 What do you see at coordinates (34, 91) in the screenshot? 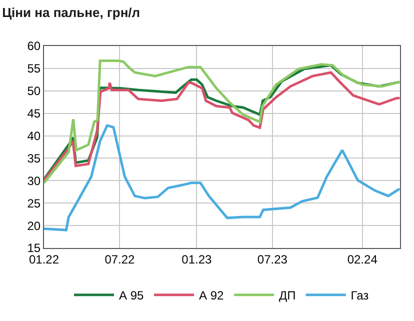
I see `y-tick-label: 50` at bounding box center [34, 91].